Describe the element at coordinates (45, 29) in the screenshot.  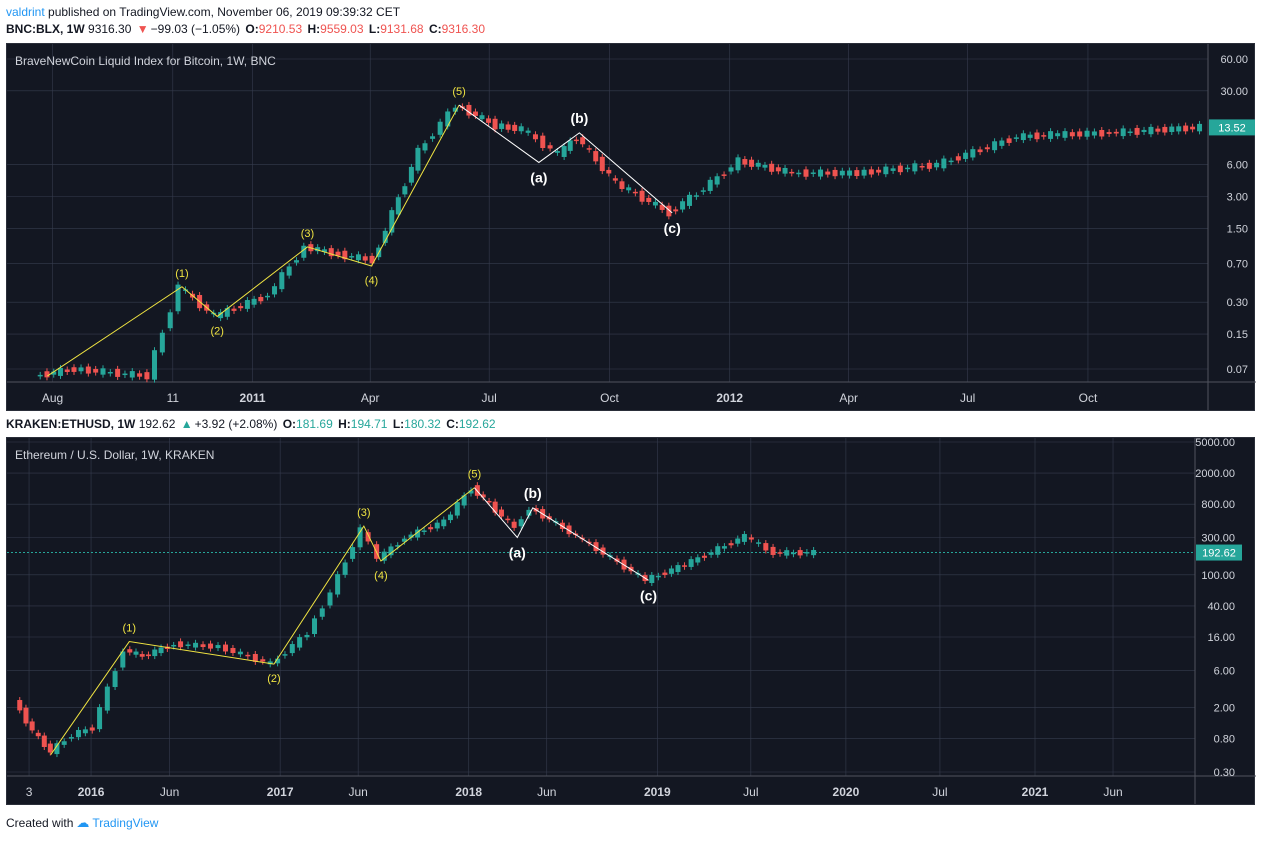
I see `chart1-symbol: BNC:BLX, 1W` at that location.